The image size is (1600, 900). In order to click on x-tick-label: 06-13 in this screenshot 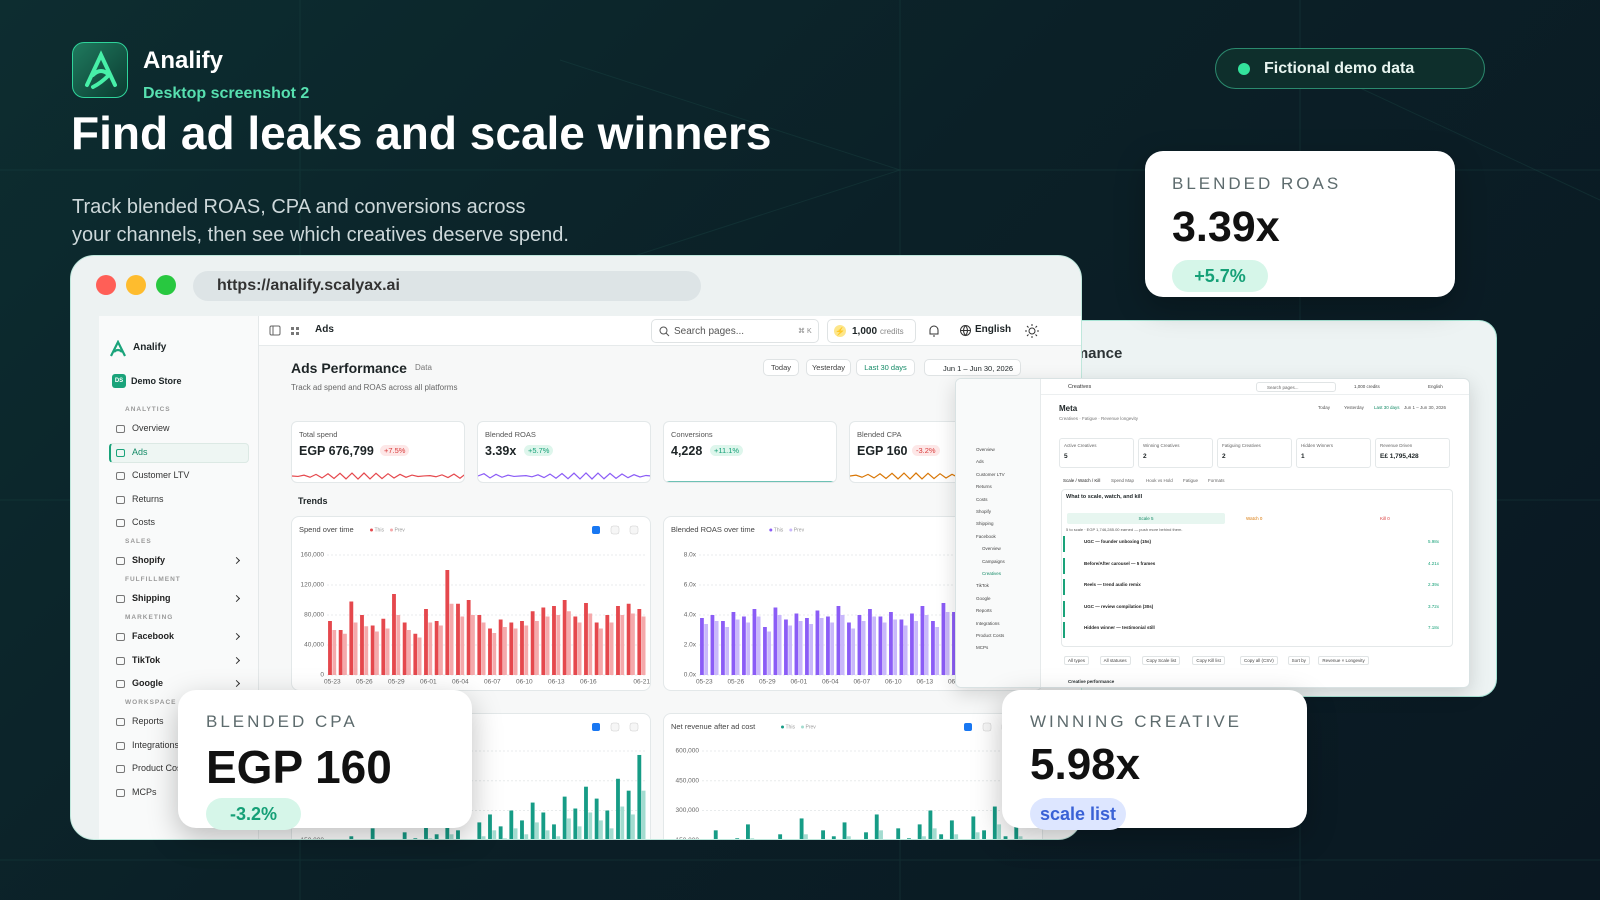, I will do `click(556, 682)`.